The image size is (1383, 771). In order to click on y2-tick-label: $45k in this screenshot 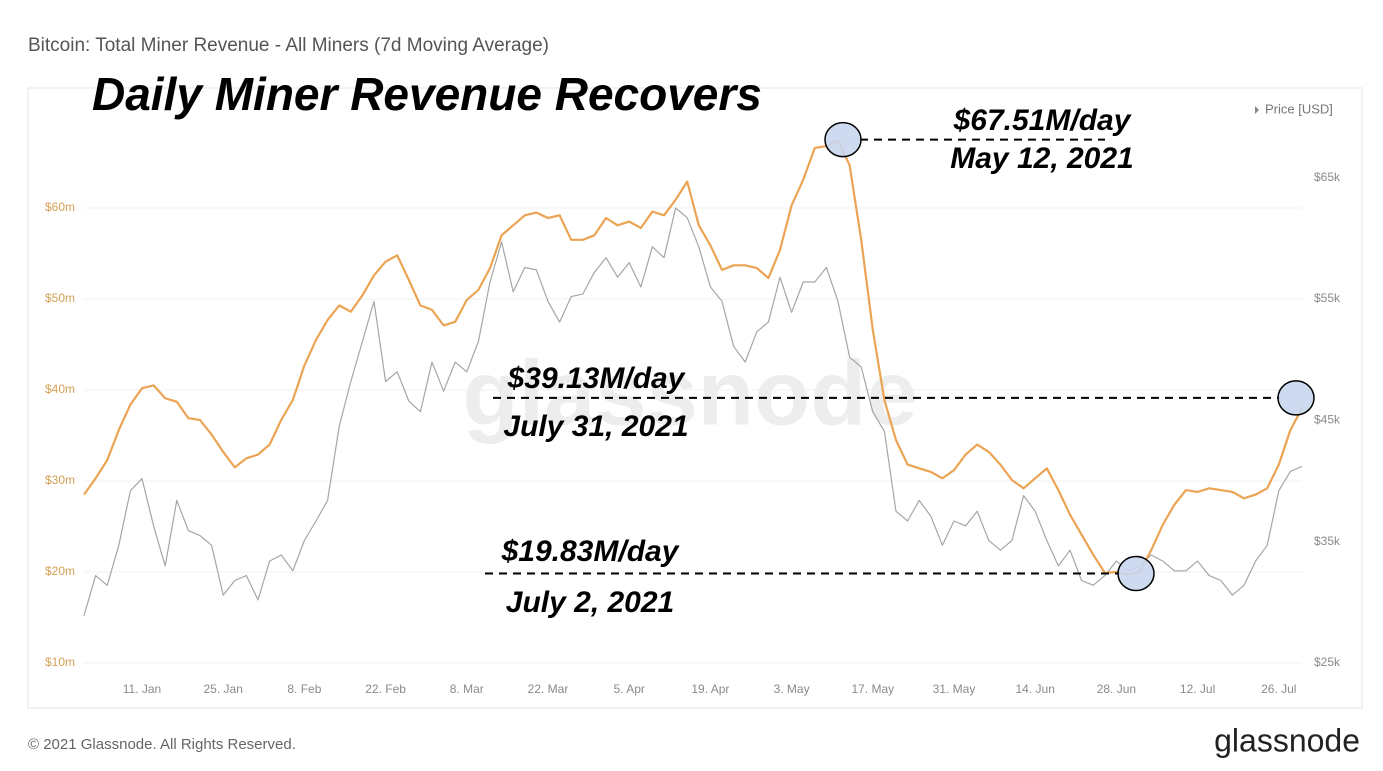, I will do `click(1327, 420)`.